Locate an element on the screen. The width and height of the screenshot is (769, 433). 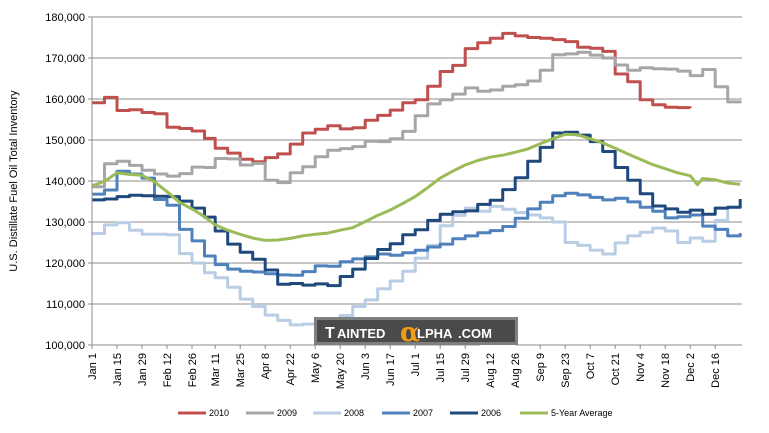
y-tick-label: 110,000 is located at coordinates (65, 305).